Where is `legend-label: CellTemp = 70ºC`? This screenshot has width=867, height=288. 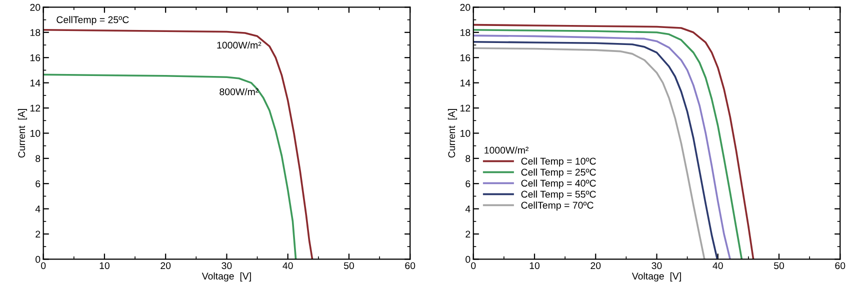 legend-label: CellTemp = 70ºC is located at coordinates (557, 206).